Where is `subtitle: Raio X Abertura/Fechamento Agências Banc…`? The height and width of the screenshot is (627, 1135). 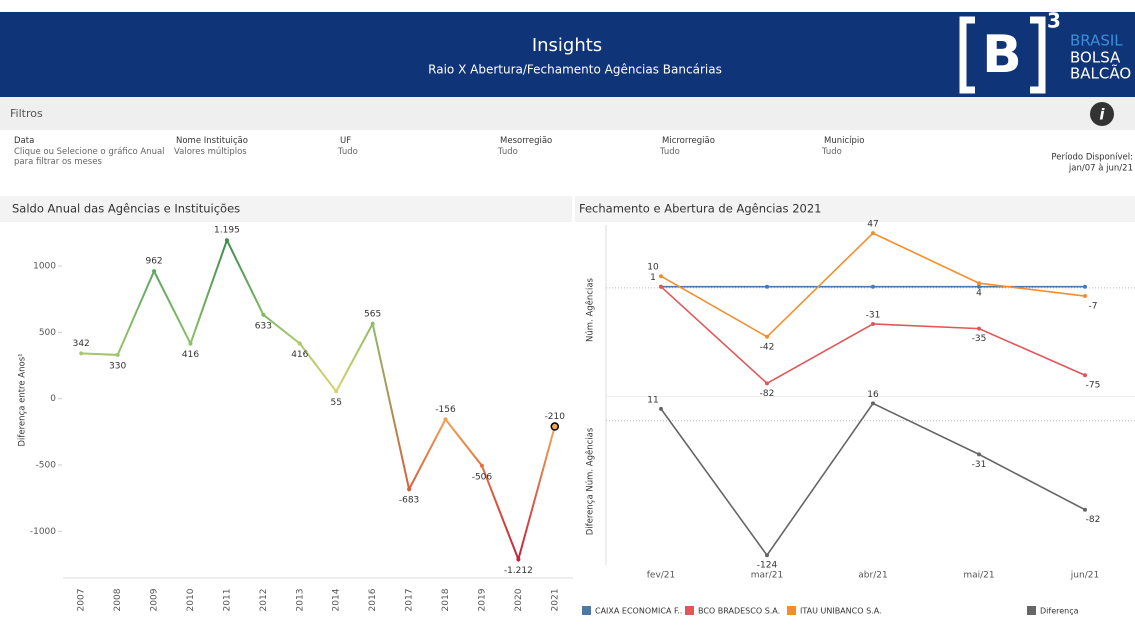 subtitle: Raio X Abertura/Fechamento Agências Banc… is located at coordinates (575, 70).